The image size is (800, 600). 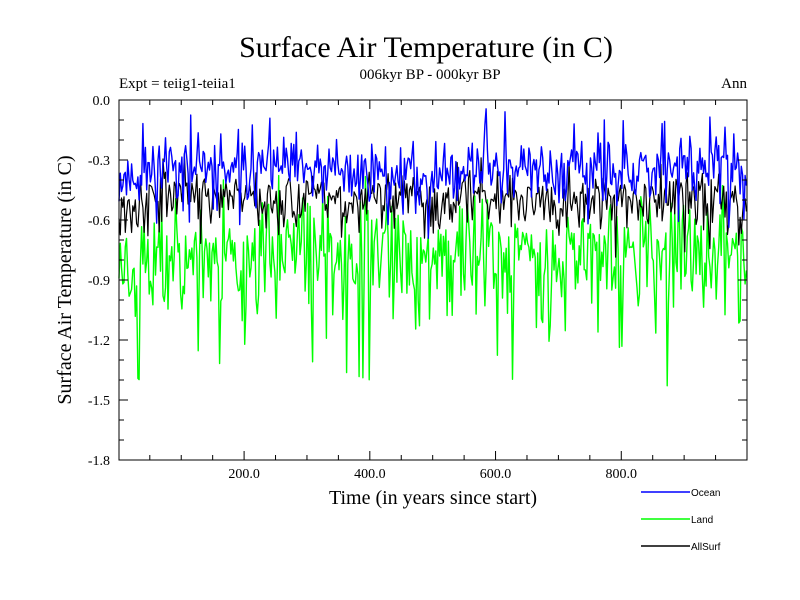 What do you see at coordinates (429, 75) in the screenshot?
I see `chart-subtitle: 006kyr BP - 000kyr BP` at bounding box center [429, 75].